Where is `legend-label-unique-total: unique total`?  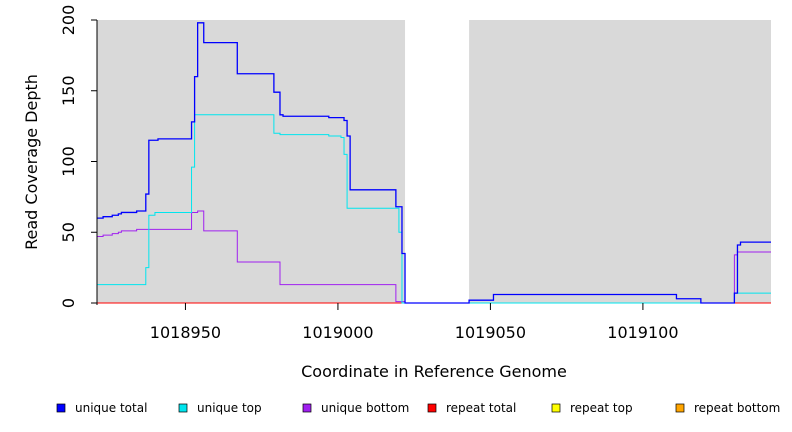 legend-label-unique-total: unique total is located at coordinates (111, 408).